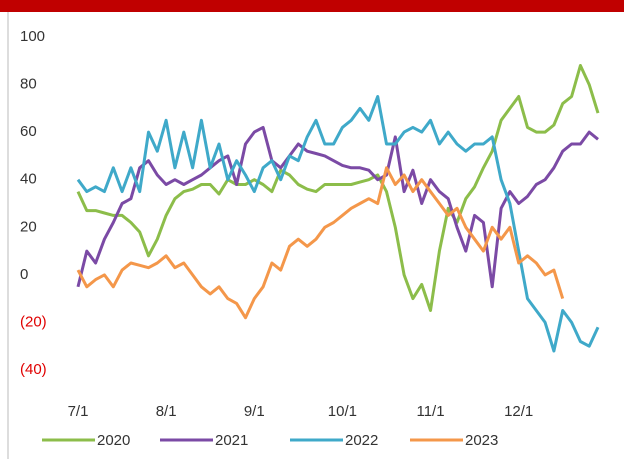  Describe the element at coordinates (28, 131) in the screenshot. I see `y-tick-label: 60` at that location.